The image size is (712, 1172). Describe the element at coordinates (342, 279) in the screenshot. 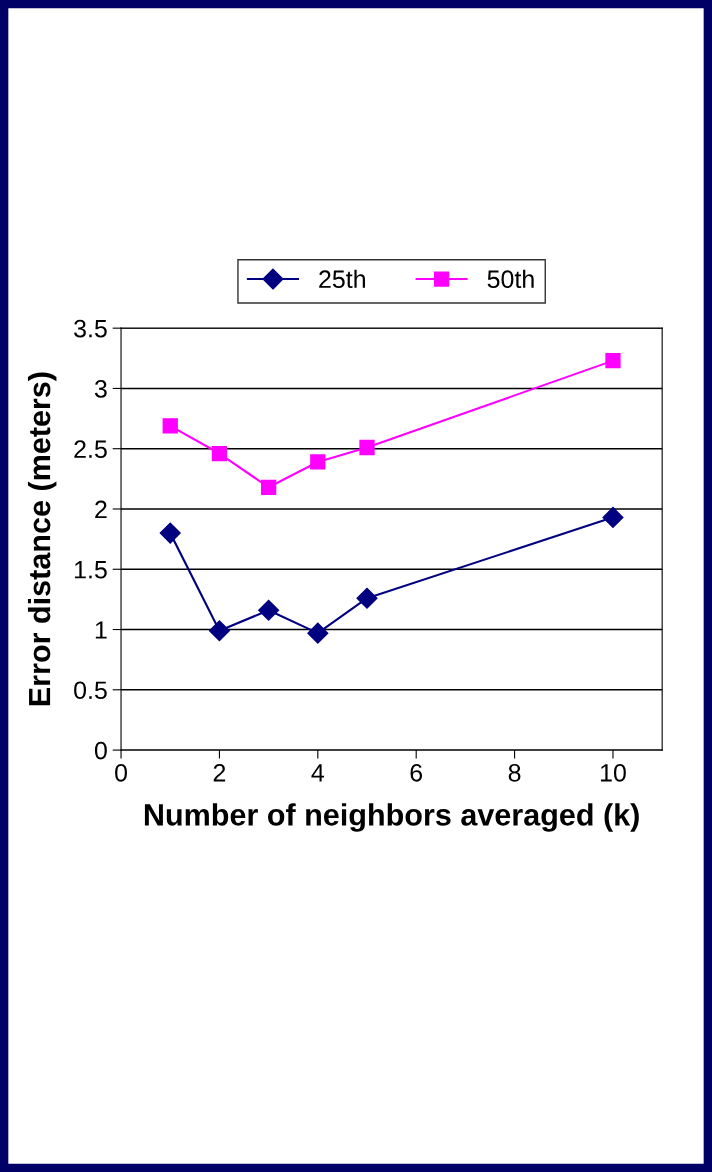

I see `legend-label: 25th` at that location.